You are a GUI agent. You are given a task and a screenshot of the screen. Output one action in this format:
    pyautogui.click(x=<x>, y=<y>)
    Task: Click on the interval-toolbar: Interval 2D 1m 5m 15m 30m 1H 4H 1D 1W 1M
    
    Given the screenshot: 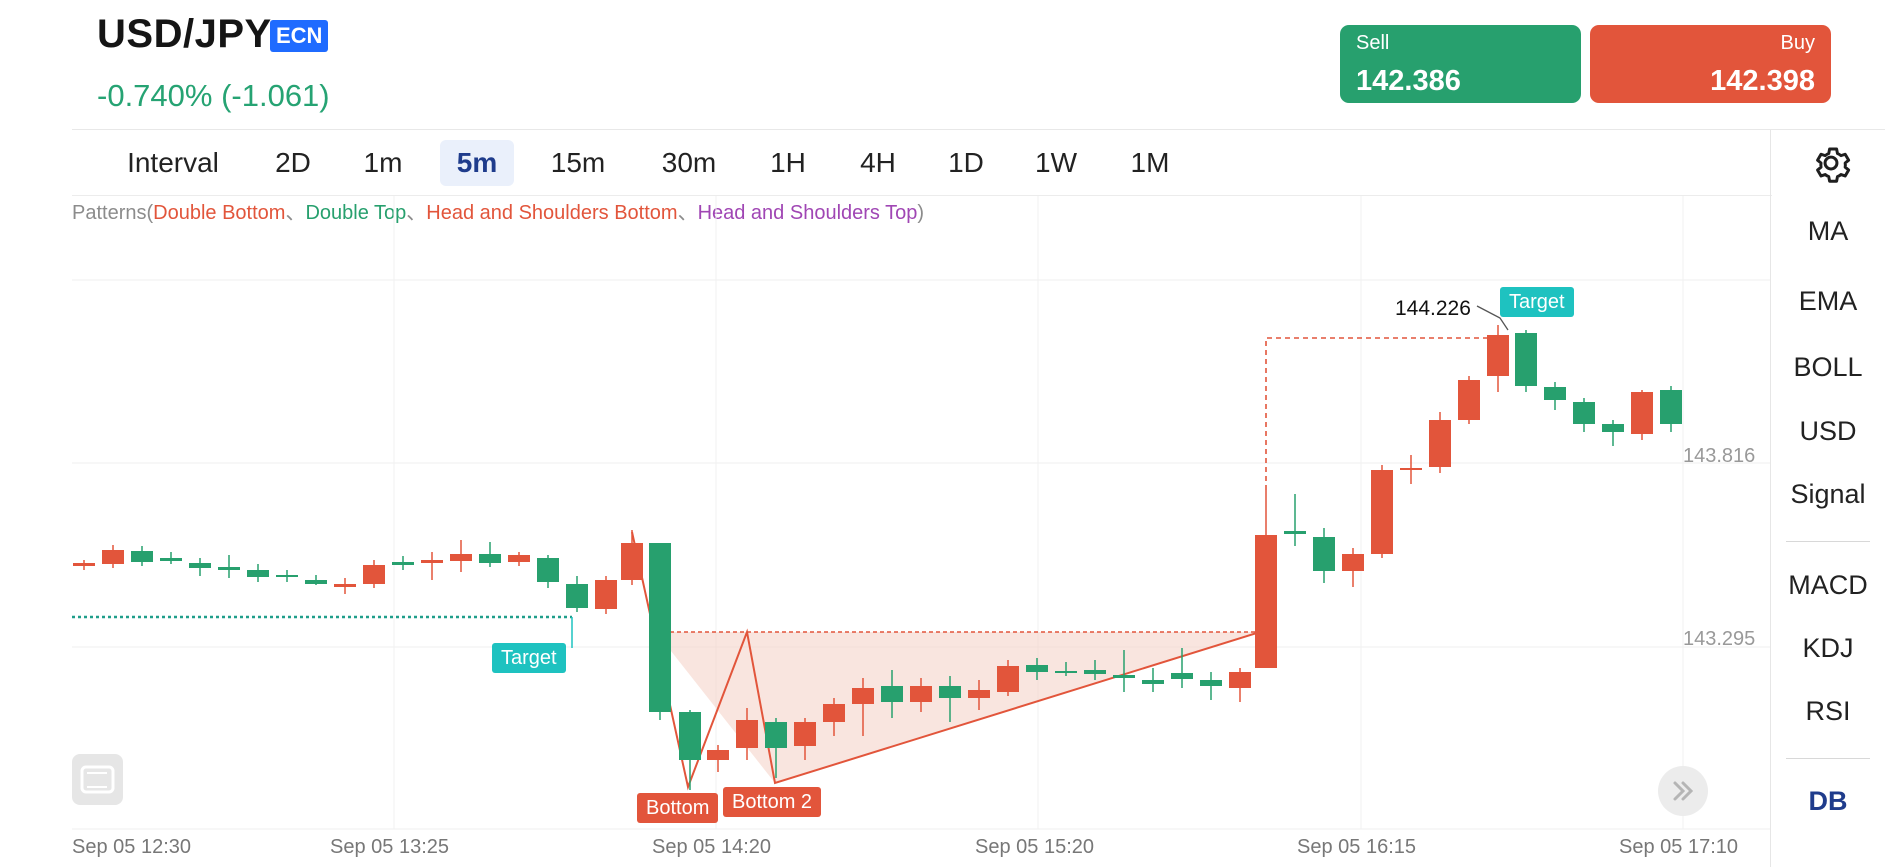 What is the action you would take?
    pyautogui.click(x=885, y=162)
    